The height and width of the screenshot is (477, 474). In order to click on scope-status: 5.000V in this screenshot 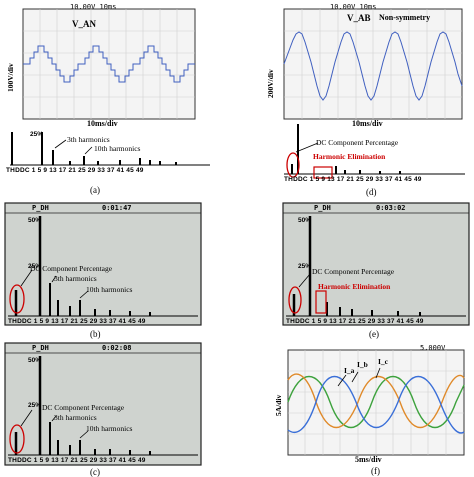, I will do `click(433, 348)`.